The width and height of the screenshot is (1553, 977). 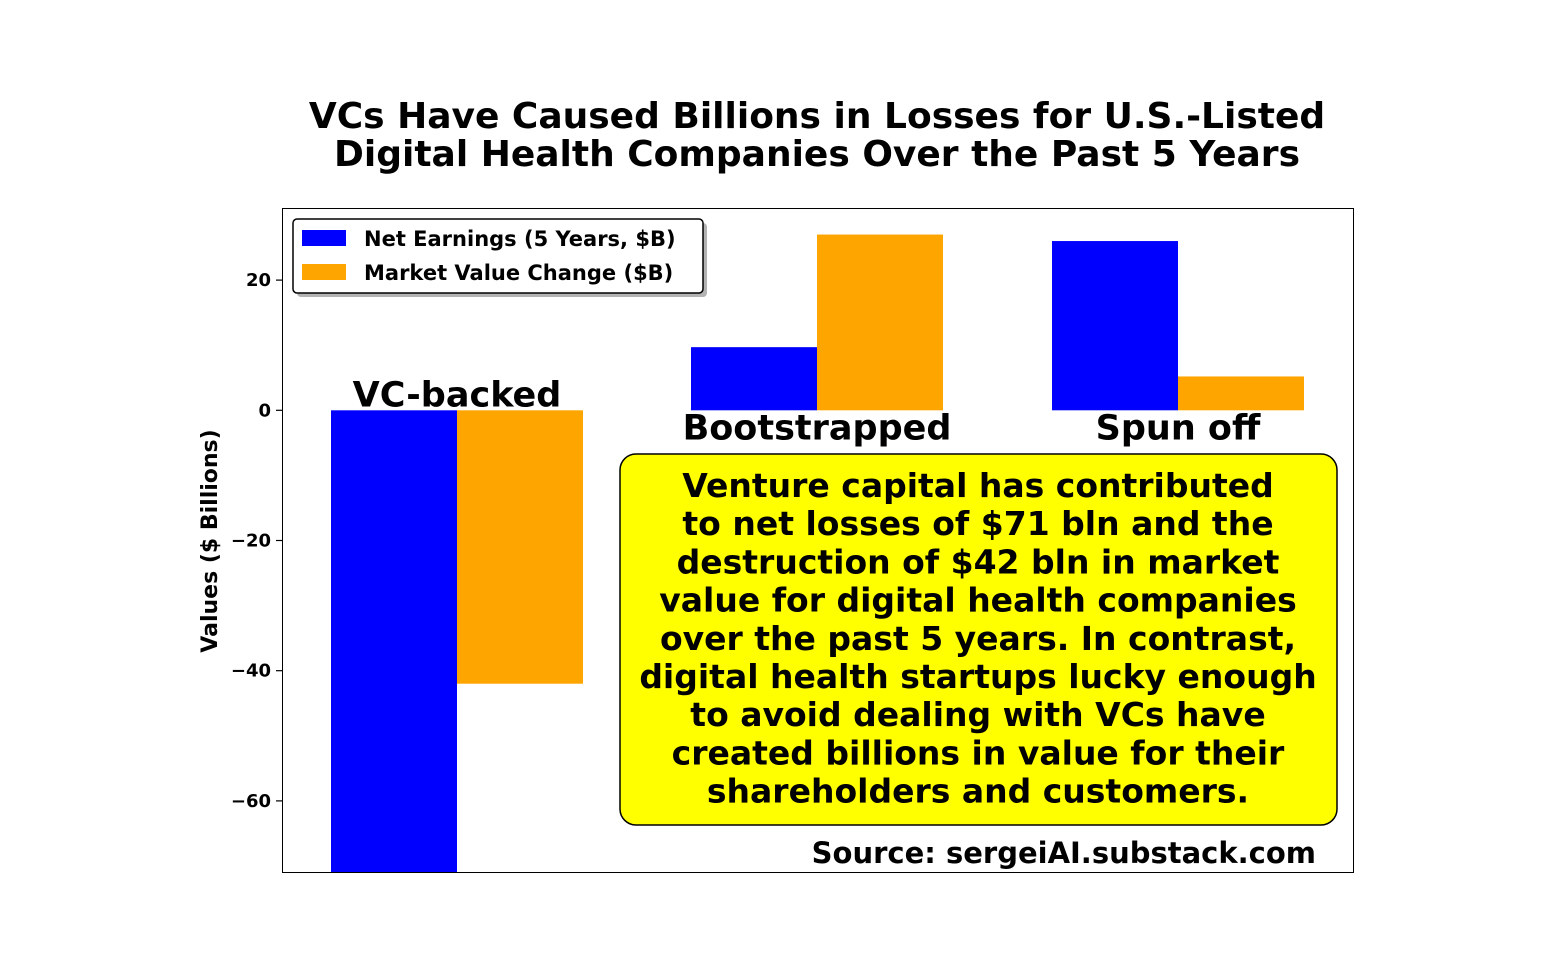 What do you see at coordinates (977, 714) in the screenshot?
I see `annotation-line: to avoid dealing with VCs have` at bounding box center [977, 714].